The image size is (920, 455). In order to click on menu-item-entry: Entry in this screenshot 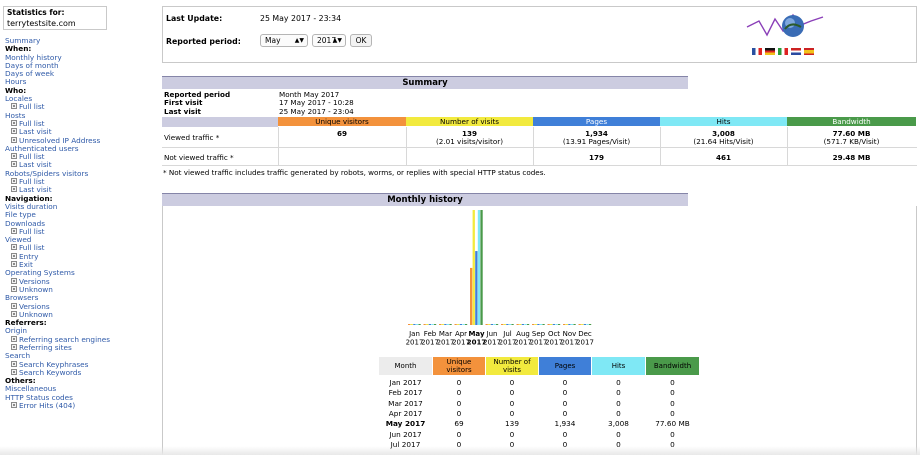, I will do `click(77, 256)`.